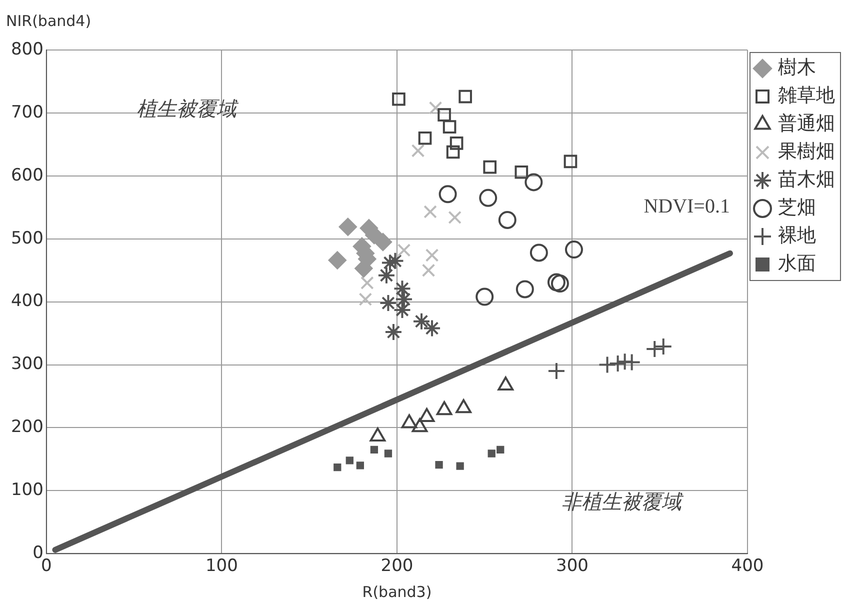 This screenshot has height=610, width=847. I want to click on legend-label: 裸地, so click(797, 235).